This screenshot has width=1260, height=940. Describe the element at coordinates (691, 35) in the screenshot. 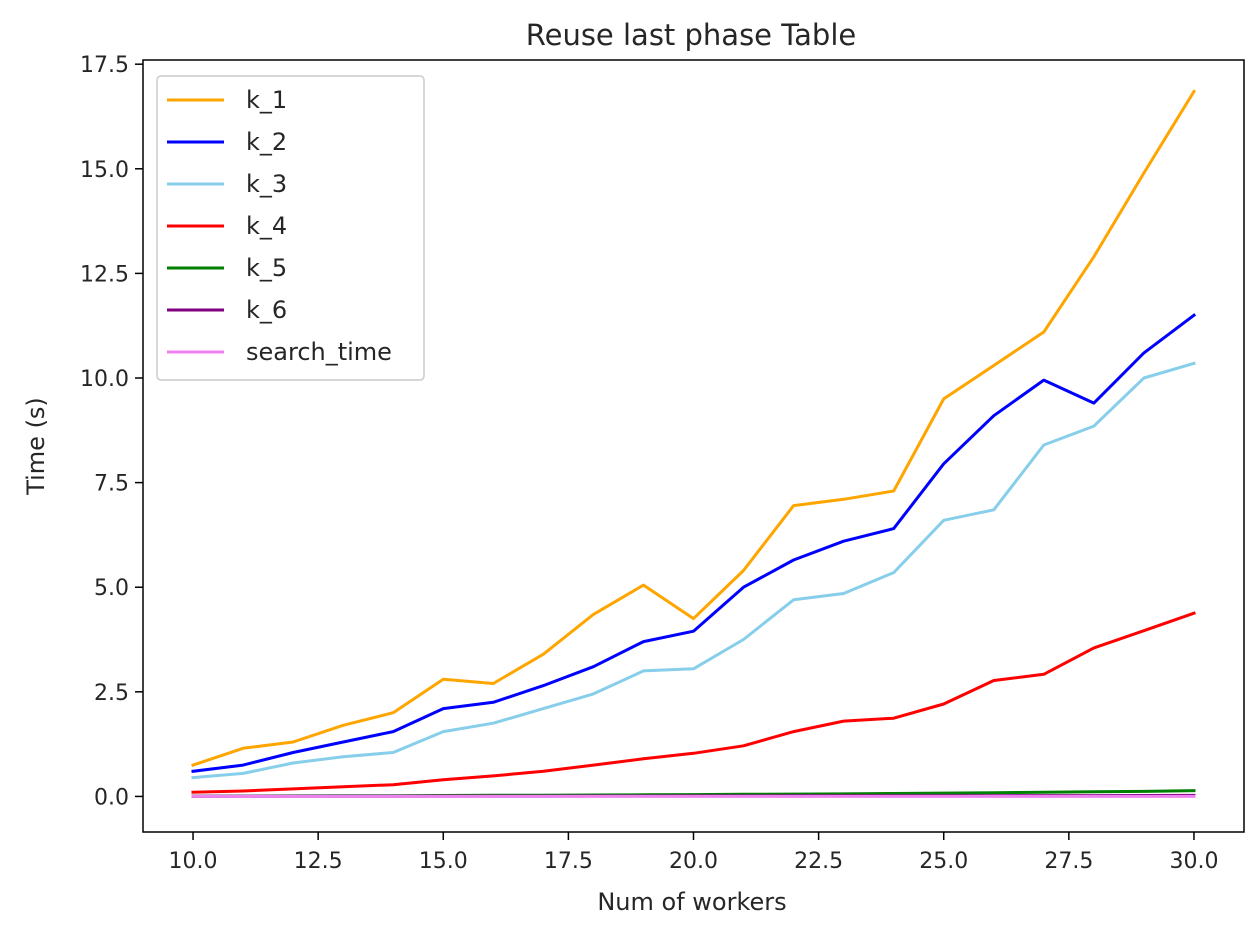

I see `chart-title: Reuse last phase Table` at that location.